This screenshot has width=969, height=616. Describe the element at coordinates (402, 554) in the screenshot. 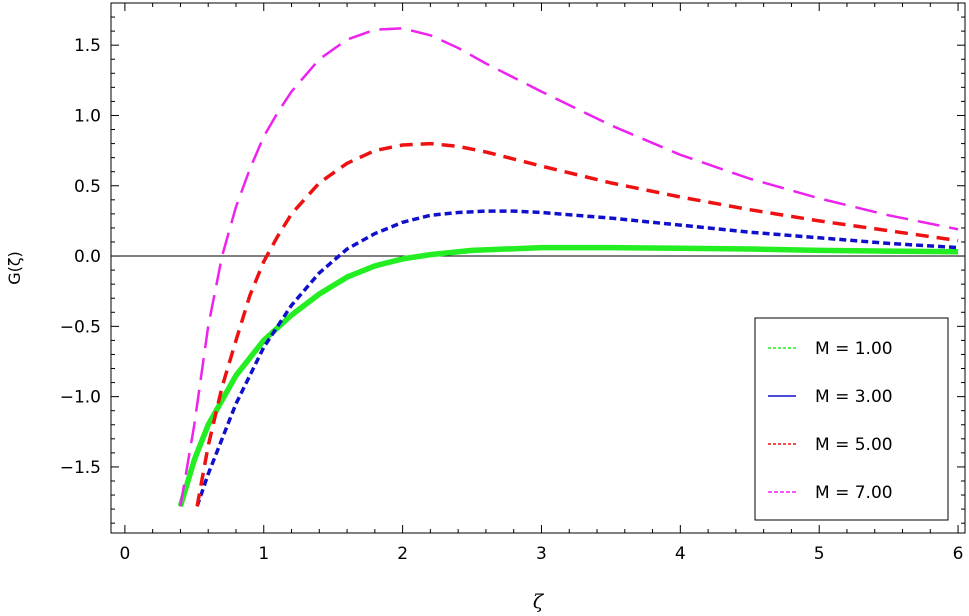

I see `x-tick-label: 2` at that location.